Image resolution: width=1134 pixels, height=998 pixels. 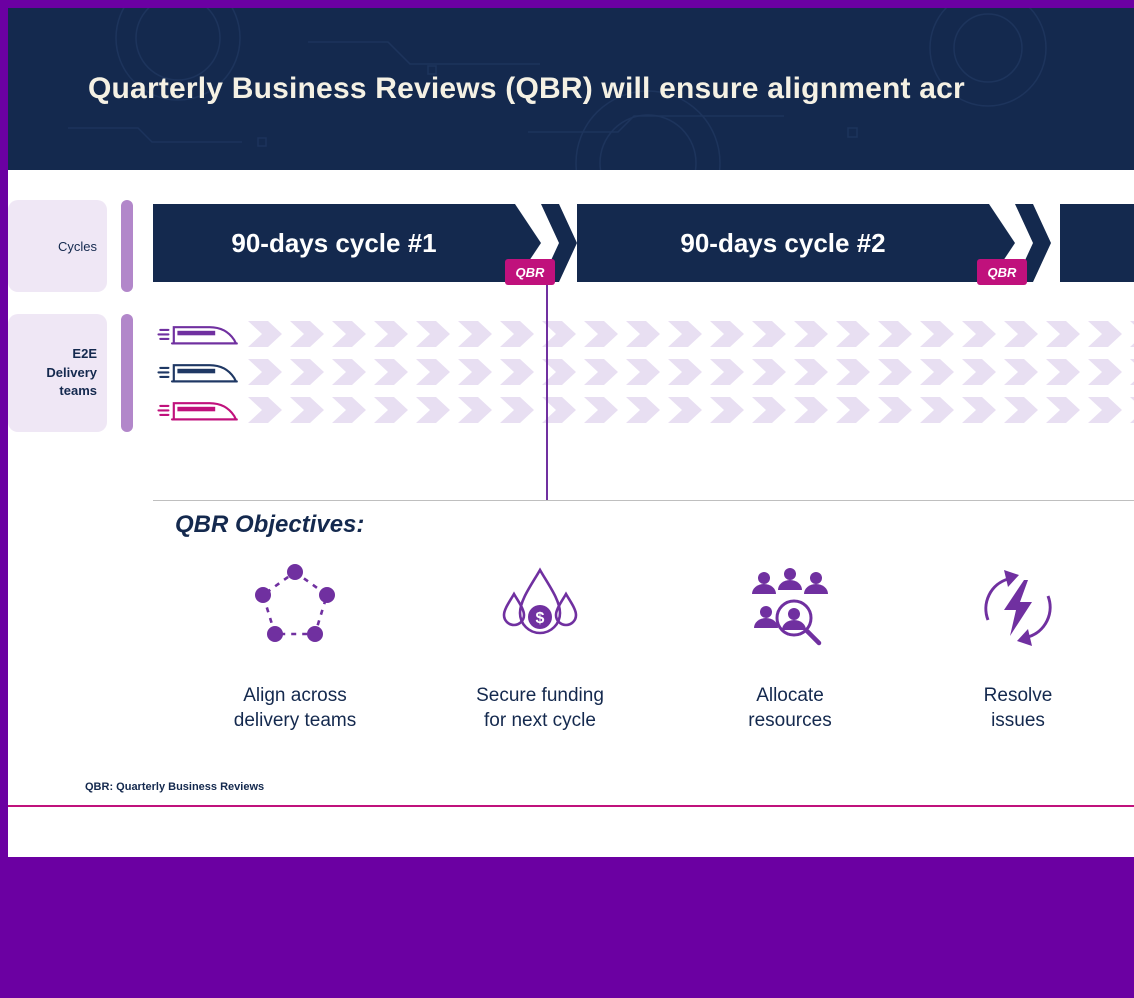 I want to click on cycles-row-label: Cycles, so click(x=57, y=246).